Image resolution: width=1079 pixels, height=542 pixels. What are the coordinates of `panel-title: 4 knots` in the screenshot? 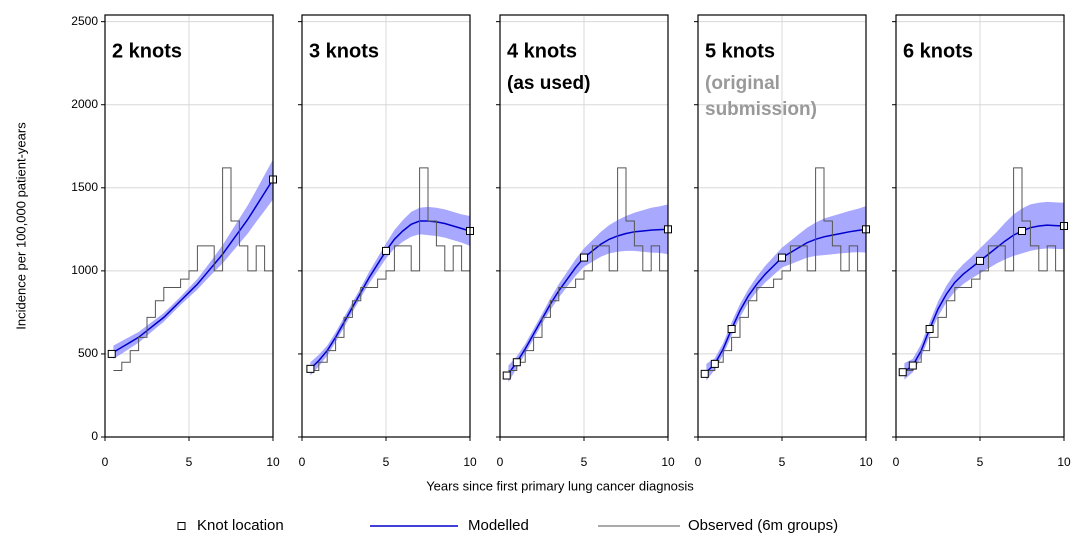 It's located at (542, 51).